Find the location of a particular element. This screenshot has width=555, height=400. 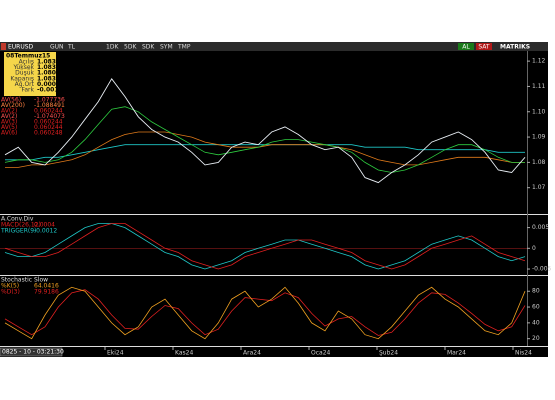

info-value: -0.0015 is located at coordinates (50, 90).